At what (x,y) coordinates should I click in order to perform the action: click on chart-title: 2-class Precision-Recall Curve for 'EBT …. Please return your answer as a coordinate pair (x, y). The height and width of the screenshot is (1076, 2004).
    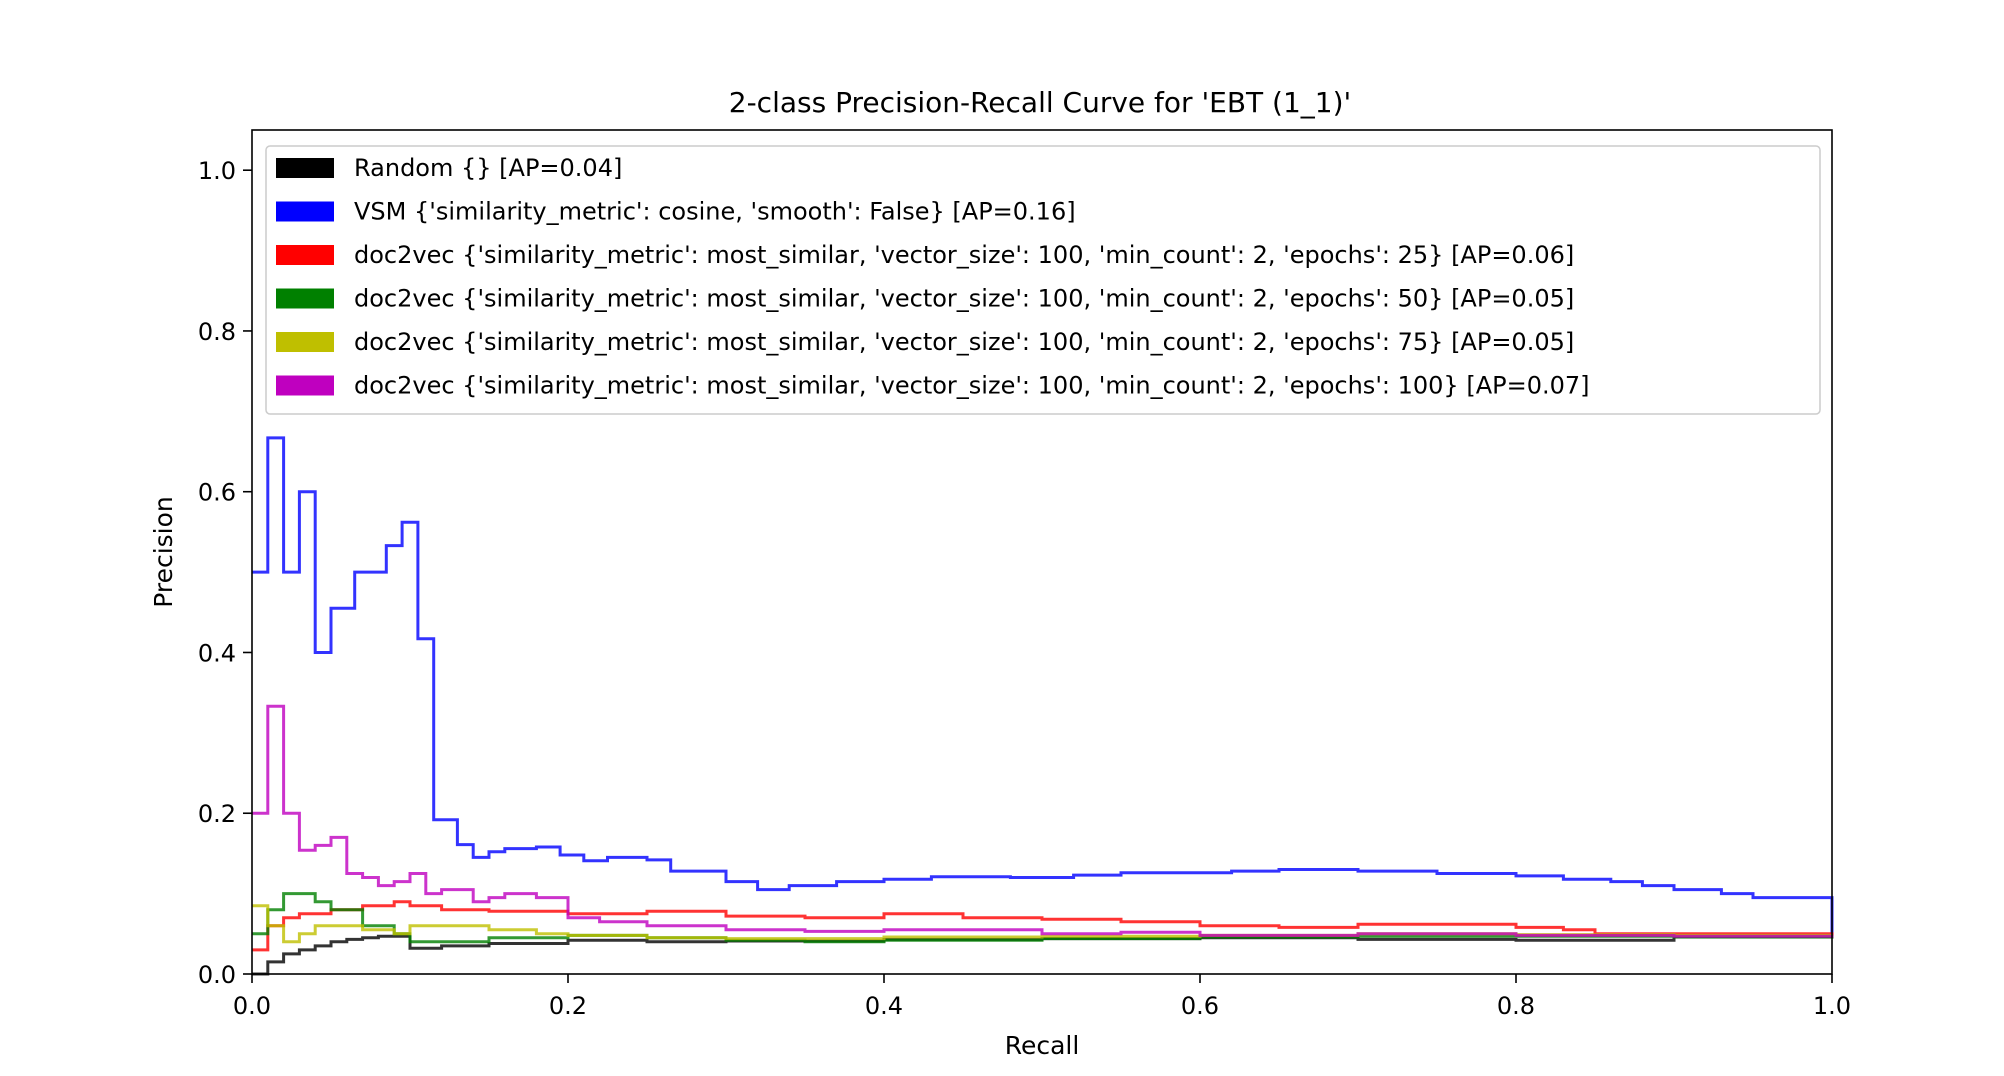
    Looking at the image, I should click on (1040, 102).